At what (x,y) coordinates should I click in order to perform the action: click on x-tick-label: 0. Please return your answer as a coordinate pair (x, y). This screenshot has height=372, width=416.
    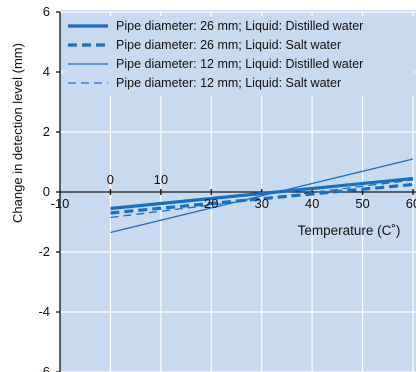
    Looking at the image, I should click on (110, 179).